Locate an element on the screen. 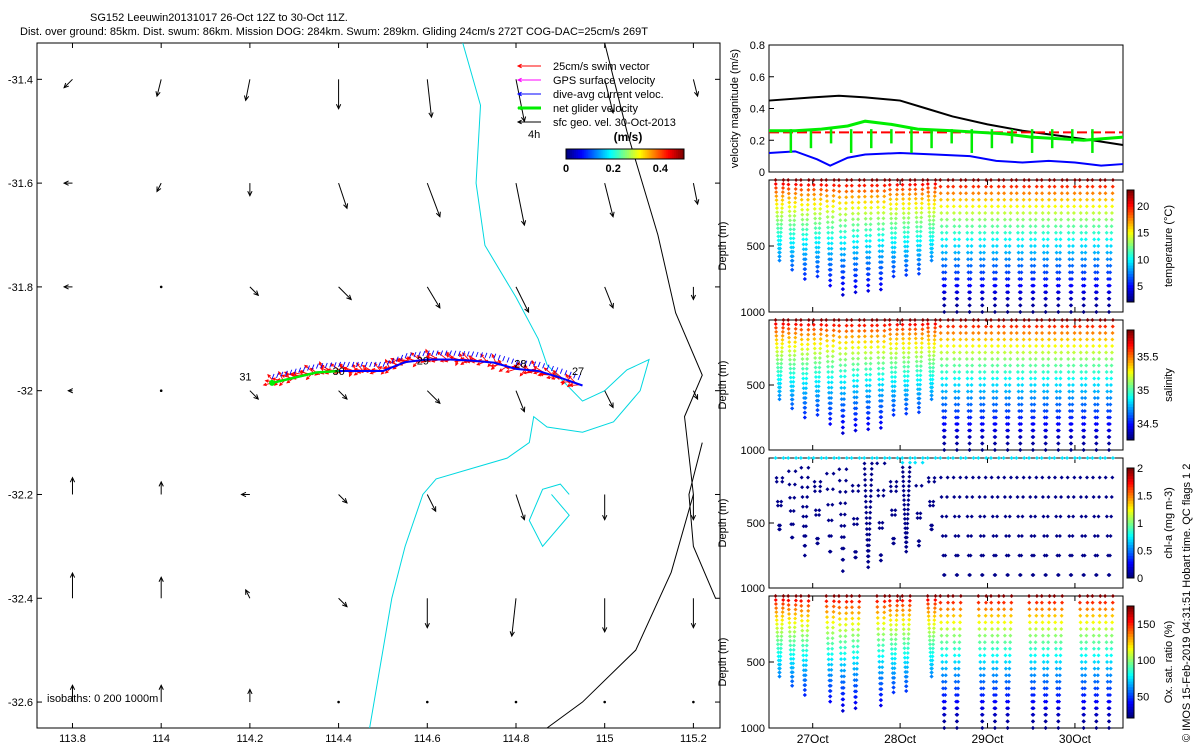  net-velocity-track is located at coordinates (305, 377).